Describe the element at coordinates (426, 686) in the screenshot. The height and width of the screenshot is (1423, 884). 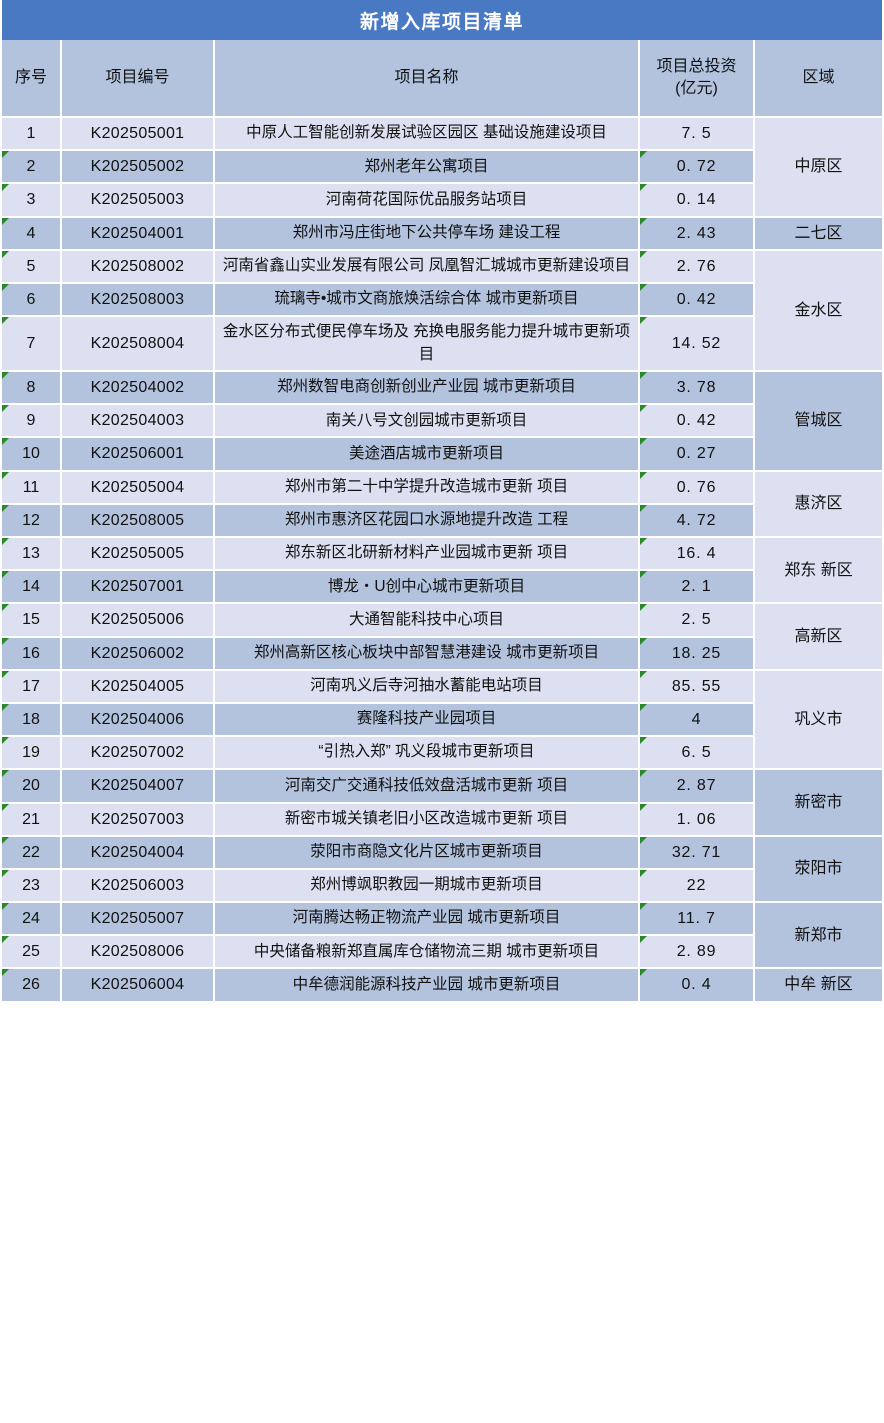
I see `cell-name-text: 河南巩义后寺河抽水蓄能电站项目` at that location.